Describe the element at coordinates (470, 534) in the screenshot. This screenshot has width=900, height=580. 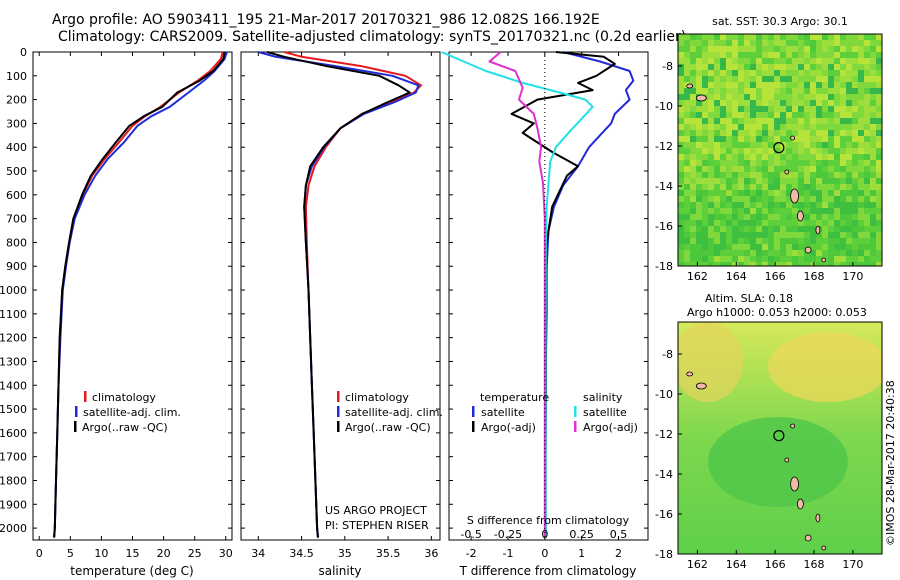
I see `s-diff-tick-label: -0.5` at that location.